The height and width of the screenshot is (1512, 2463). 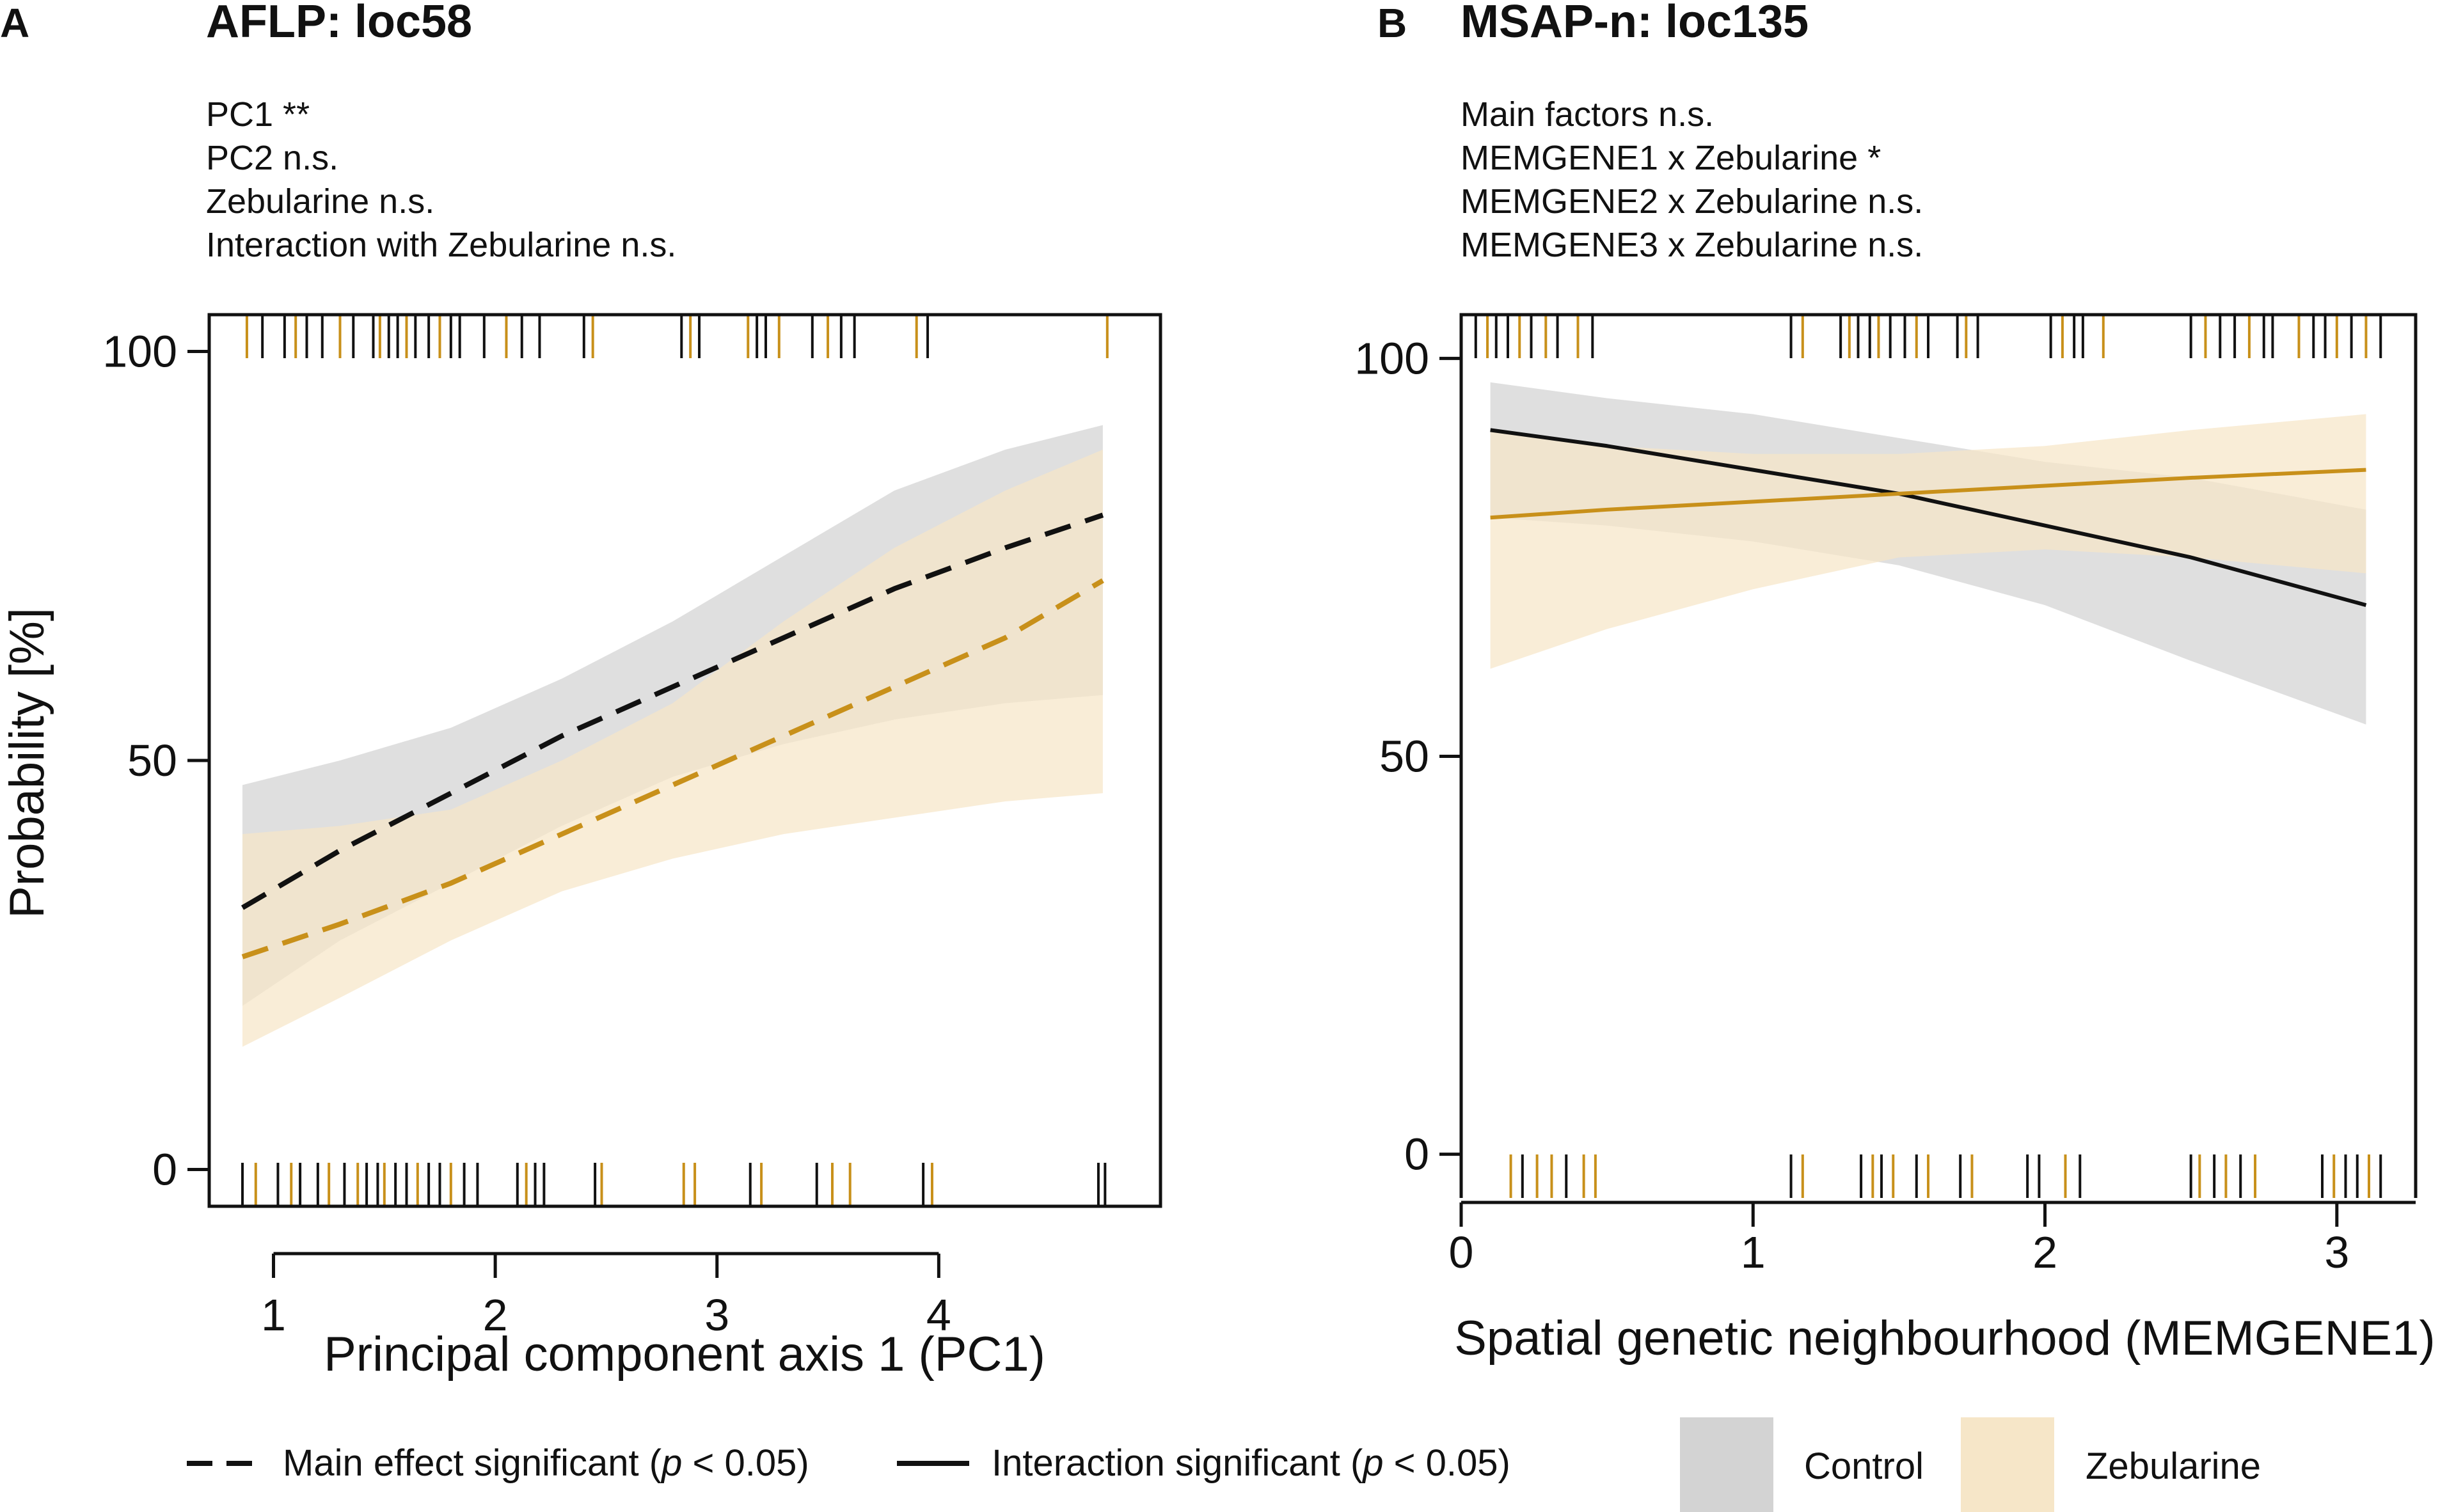 I want to click on panel-b-y-tick-label-2: 100, so click(x=1391, y=358).